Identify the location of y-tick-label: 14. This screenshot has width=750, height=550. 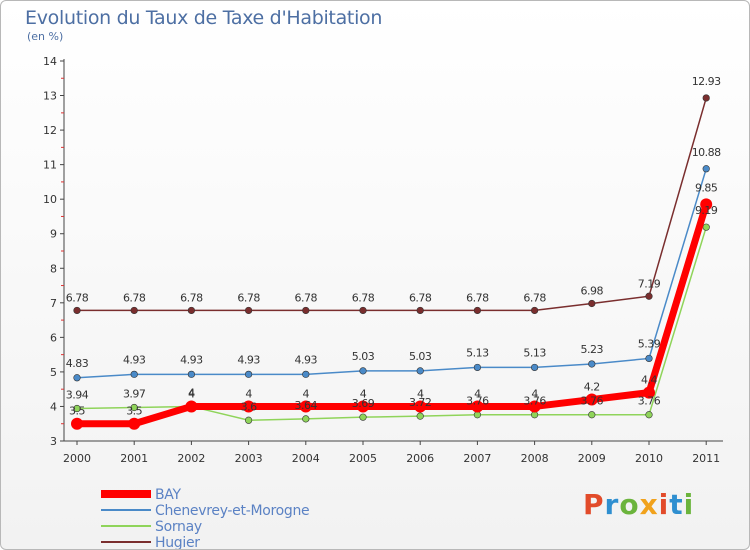
(50, 61).